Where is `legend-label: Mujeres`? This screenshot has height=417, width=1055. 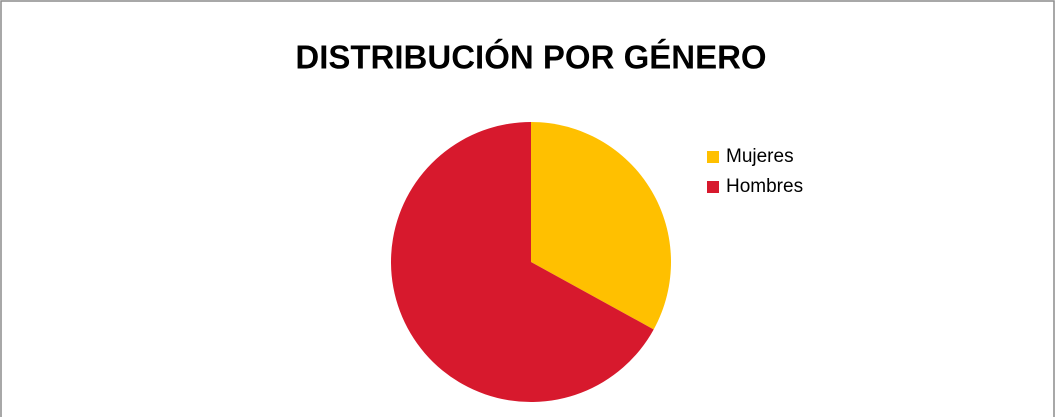 legend-label: Mujeres is located at coordinates (760, 156).